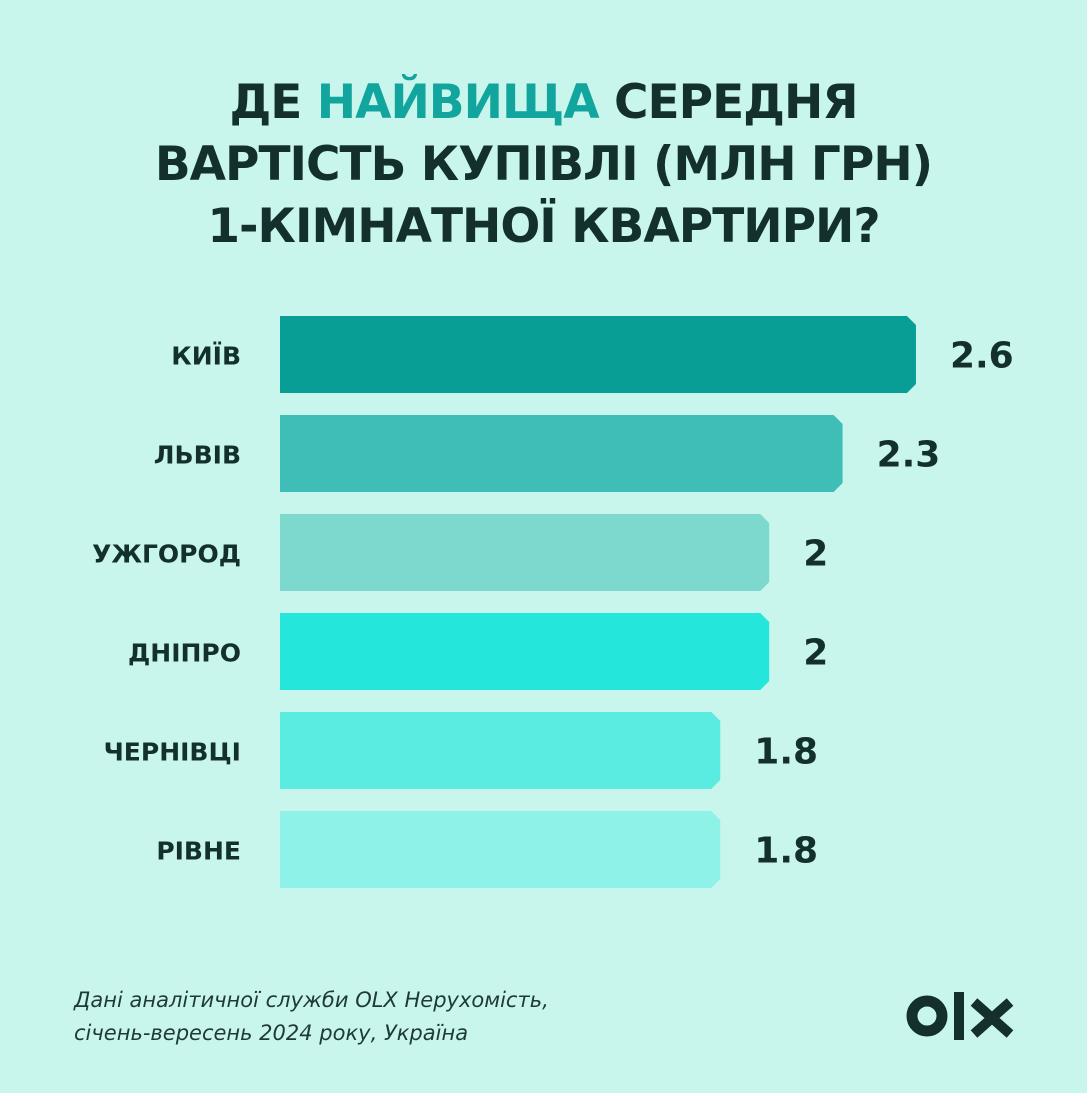  Describe the element at coordinates (198, 851) in the screenshot. I see `category-label: РІВНЕ` at that location.